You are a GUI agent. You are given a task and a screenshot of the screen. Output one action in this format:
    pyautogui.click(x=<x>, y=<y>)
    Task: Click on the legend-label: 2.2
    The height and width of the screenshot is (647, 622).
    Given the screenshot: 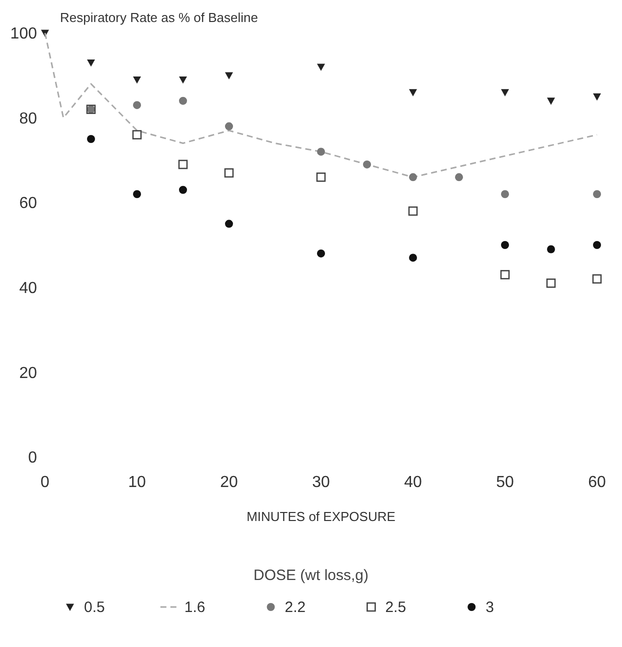 What is the action you would take?
    pyautogui.click(x=295, y=607)
    